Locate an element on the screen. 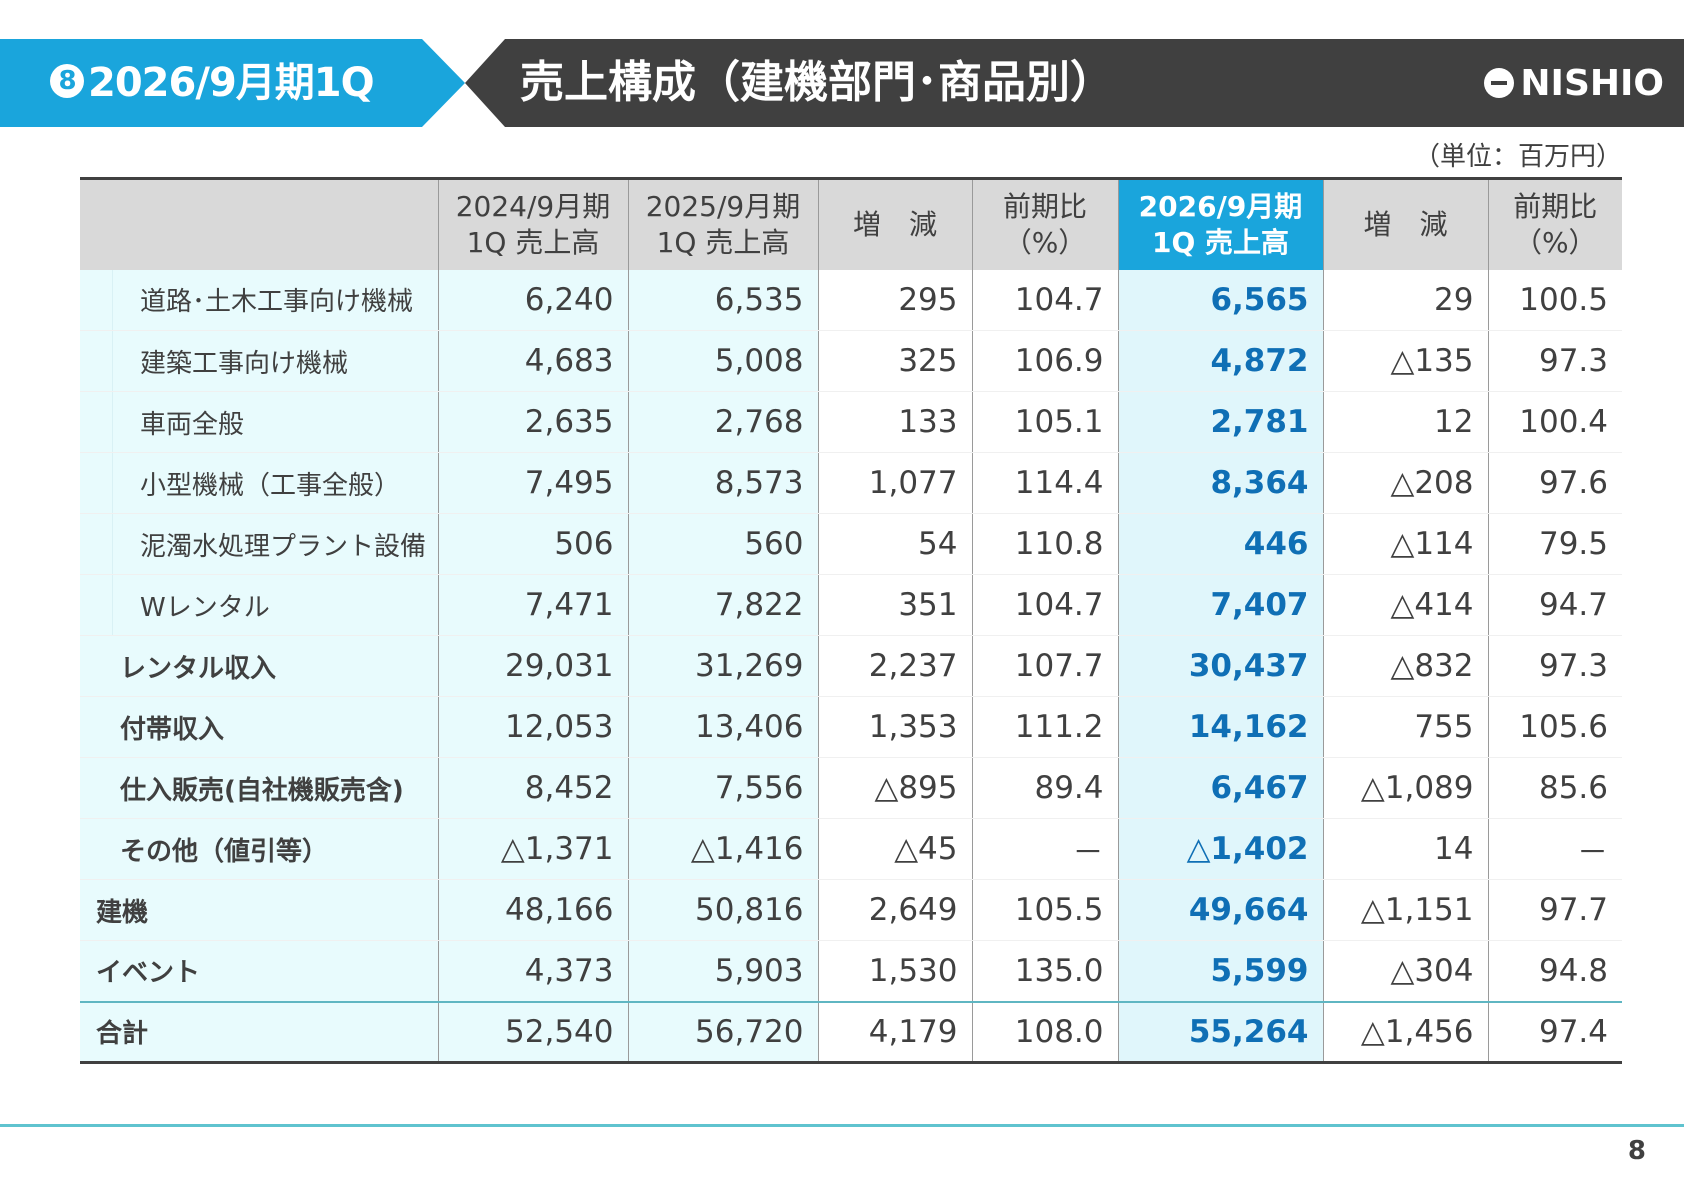 The image size is (1684, 1190). cell-value: 2,237 is located at coordinates (894, 666).